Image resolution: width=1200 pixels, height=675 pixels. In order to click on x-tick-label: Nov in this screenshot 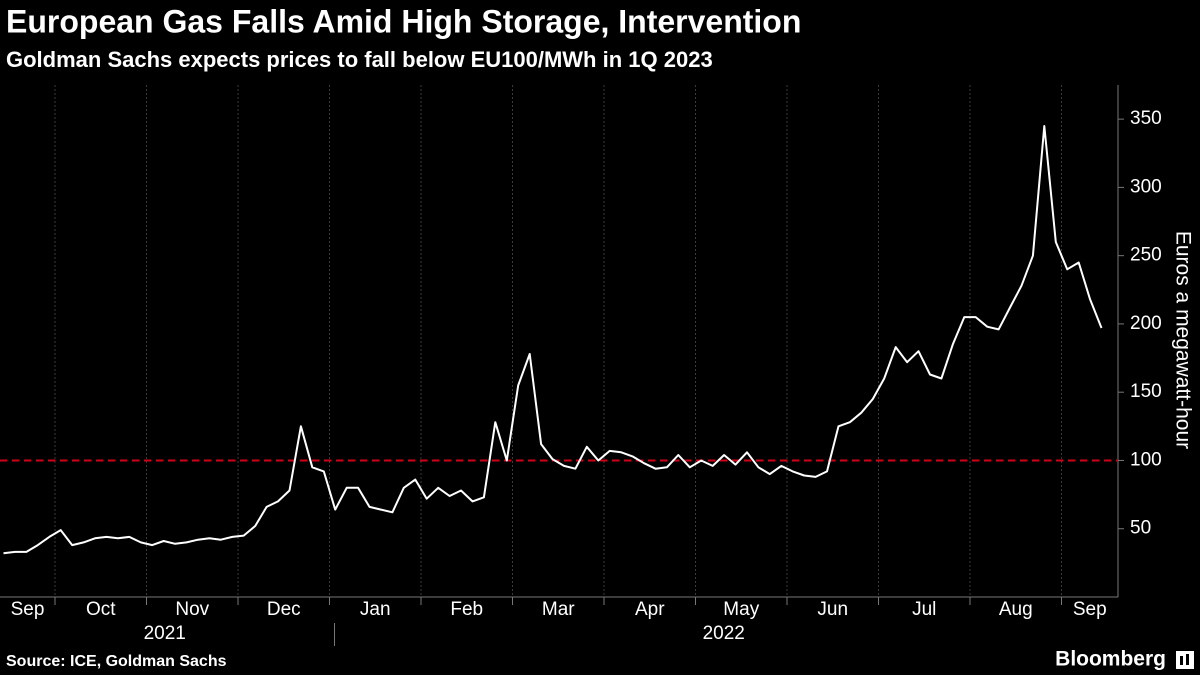, I will do `click(192, 609)`.